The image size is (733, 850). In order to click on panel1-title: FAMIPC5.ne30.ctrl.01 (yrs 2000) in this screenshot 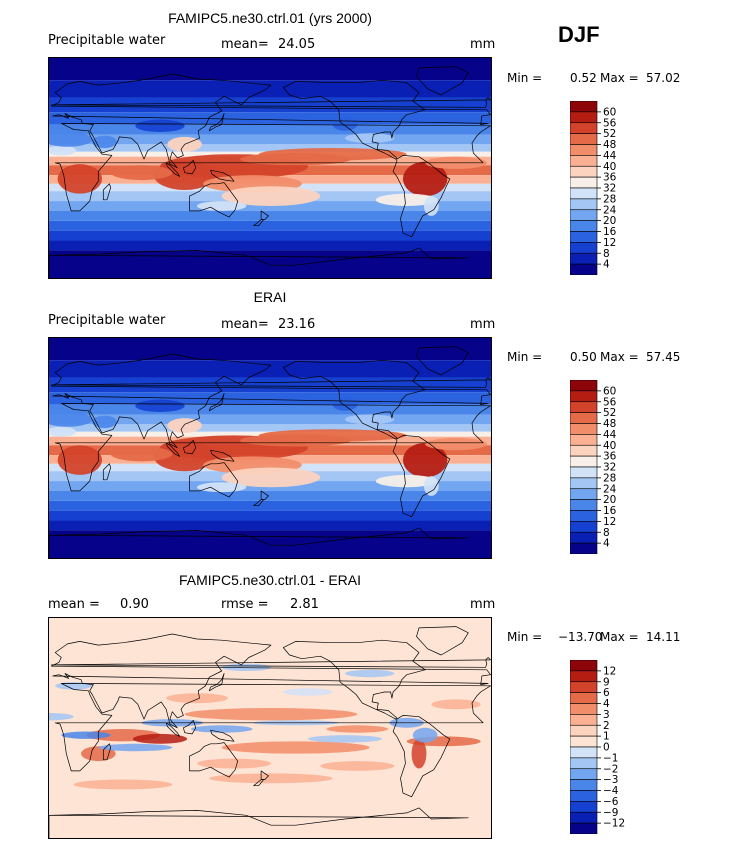, I will do `click(270, 18)`.